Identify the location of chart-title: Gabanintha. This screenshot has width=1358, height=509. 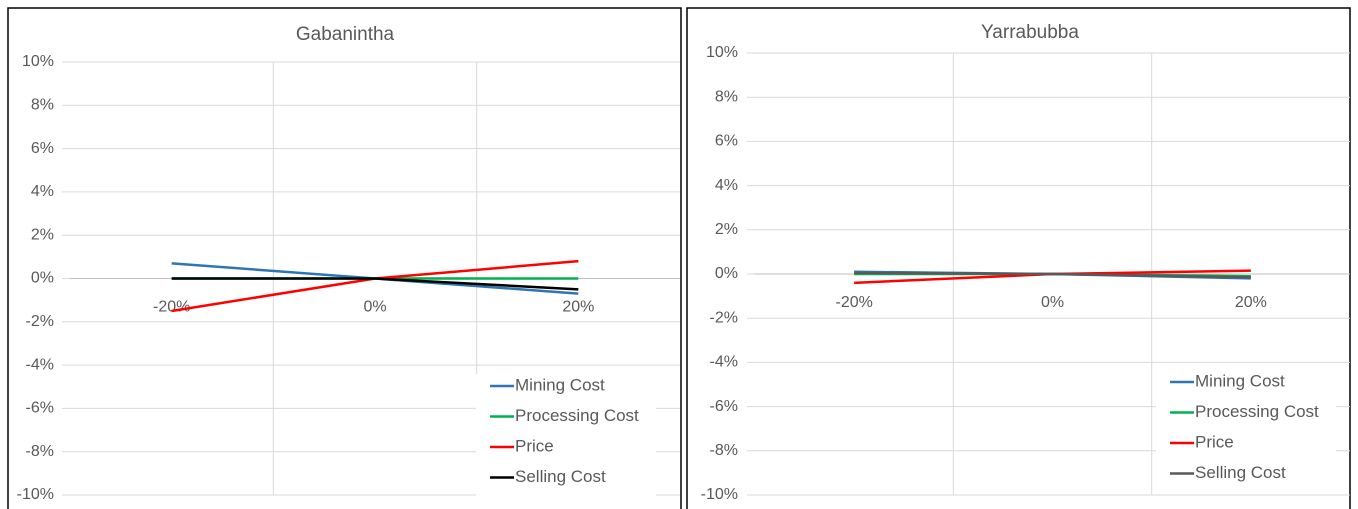
(345, 34).